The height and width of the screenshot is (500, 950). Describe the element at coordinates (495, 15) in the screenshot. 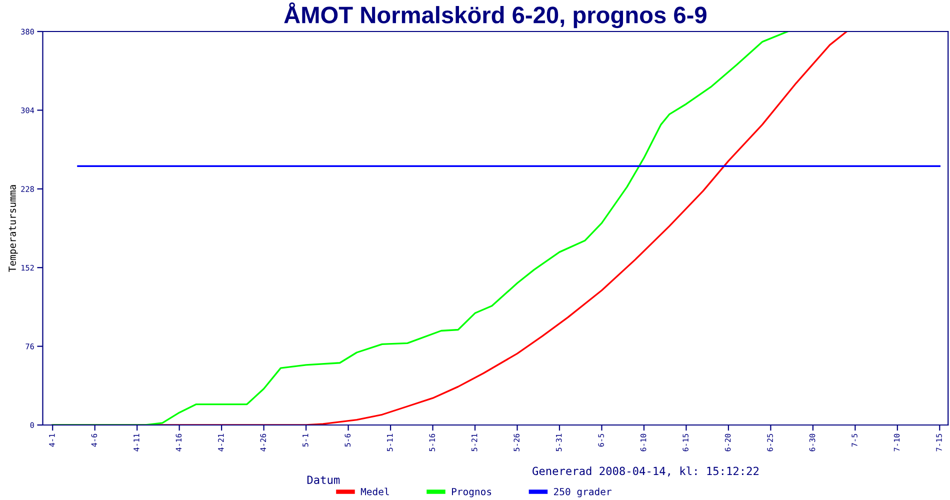

I see `chart-title: ÅMOT Normalskörd 6-20, prognos 6-9` at that location.